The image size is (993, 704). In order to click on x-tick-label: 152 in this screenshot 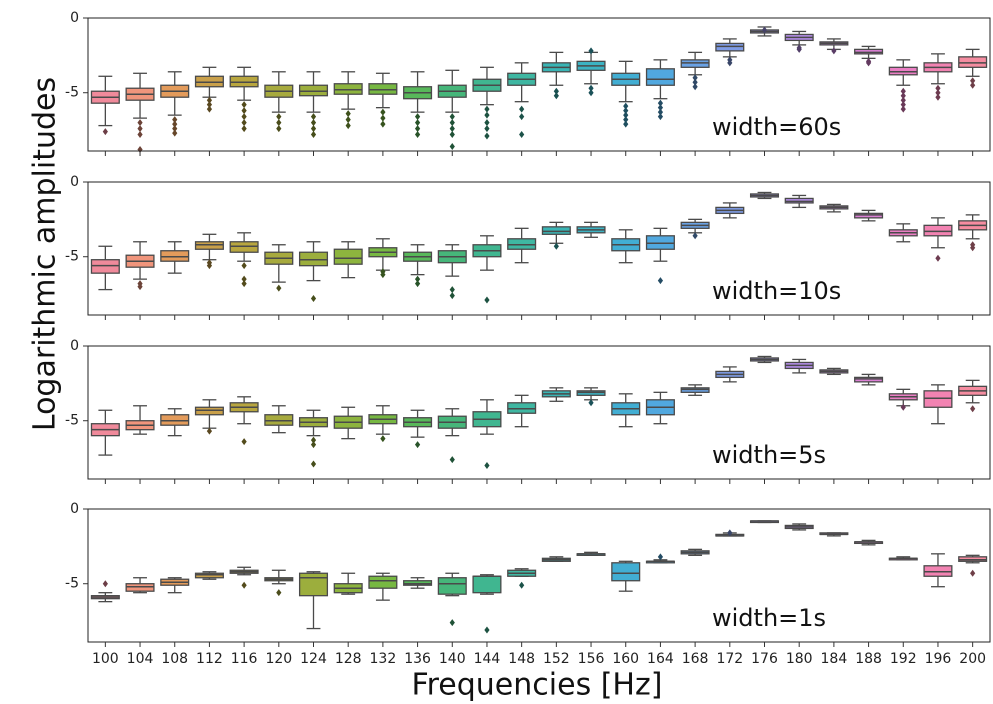, I will do `click(556, 659)`.